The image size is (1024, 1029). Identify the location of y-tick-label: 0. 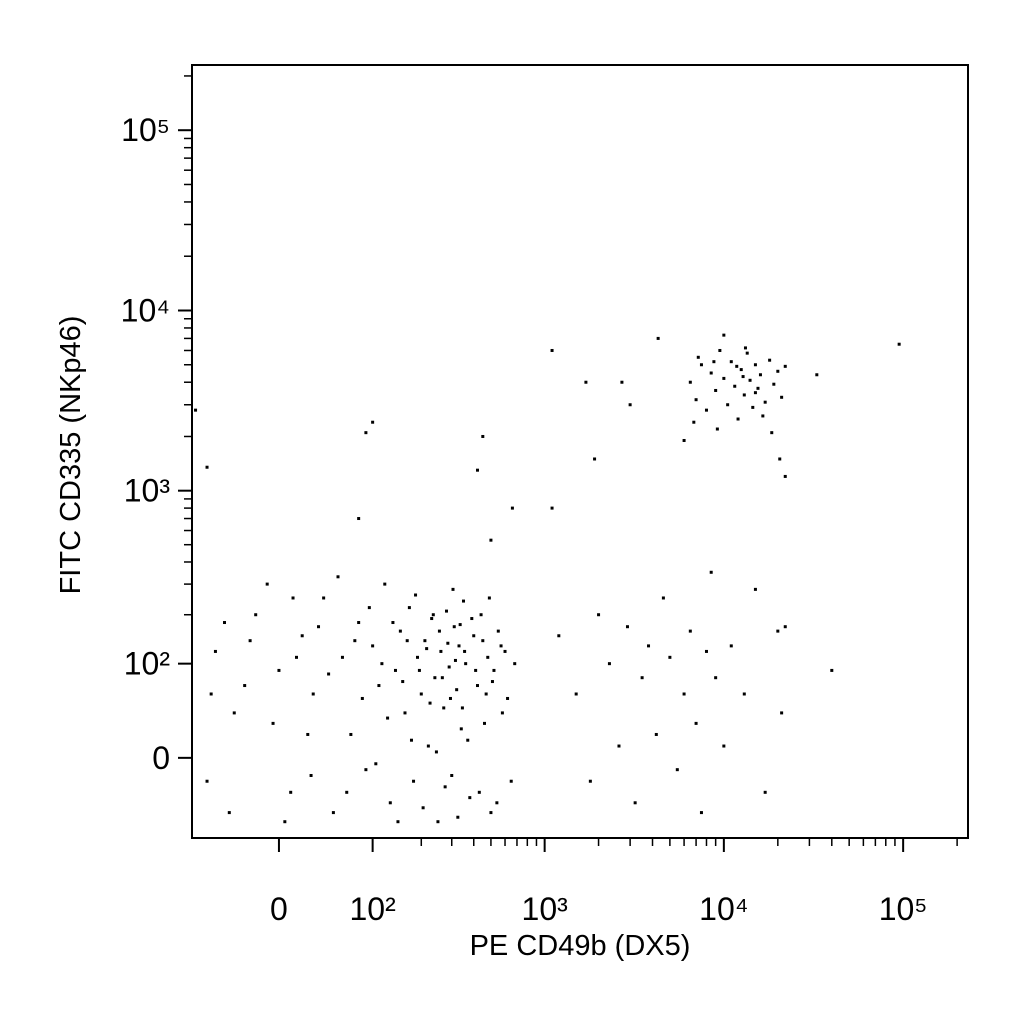
(161, 758).